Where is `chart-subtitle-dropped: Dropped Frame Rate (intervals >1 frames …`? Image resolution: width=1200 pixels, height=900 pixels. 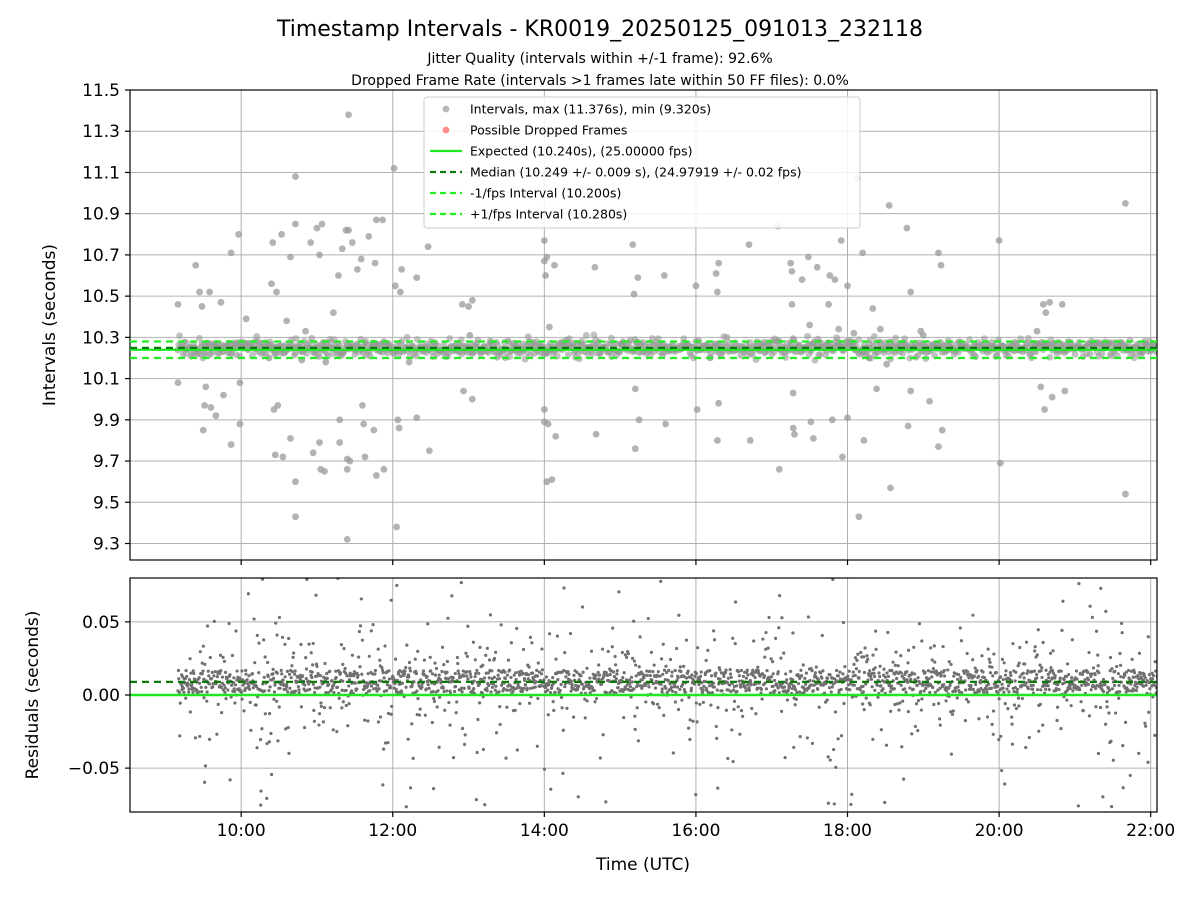
chart-subtitle-dropped: Dropped Frame Rate (intervals >1 frames … is located at coordinates (600, 81).